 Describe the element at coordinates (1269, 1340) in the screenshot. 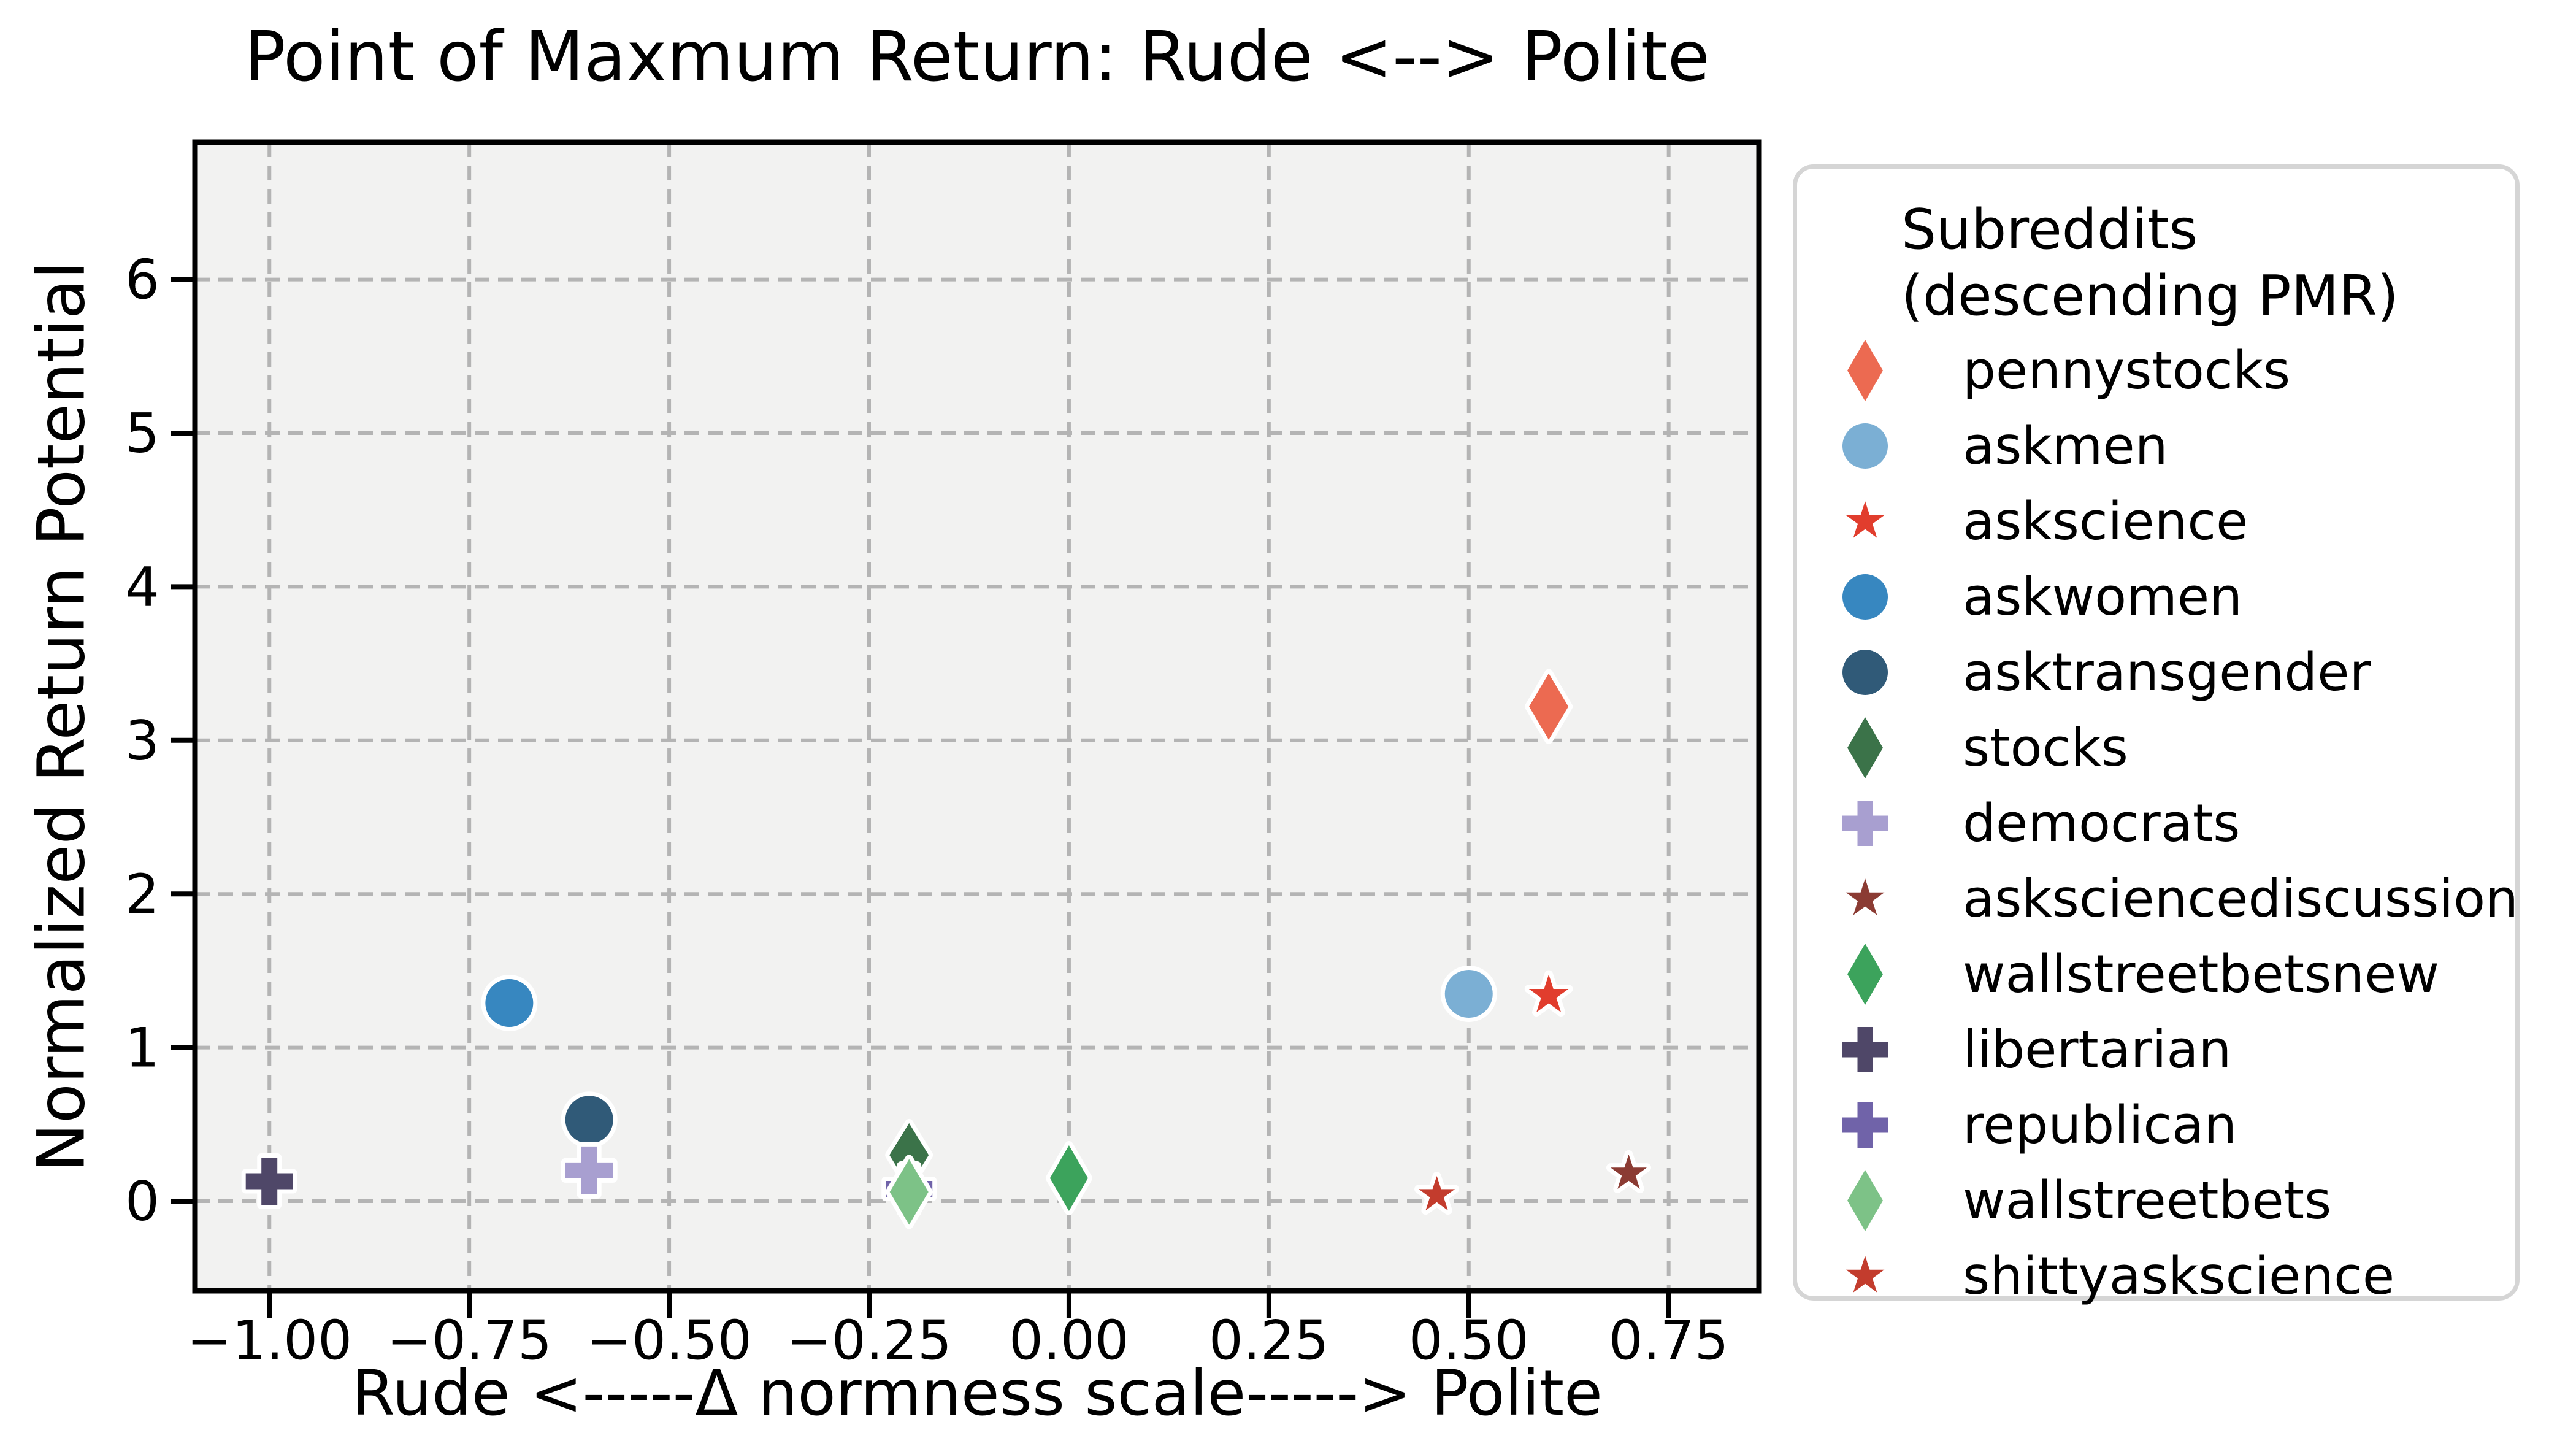

I see `x-tick-label: 0.25` at that location.